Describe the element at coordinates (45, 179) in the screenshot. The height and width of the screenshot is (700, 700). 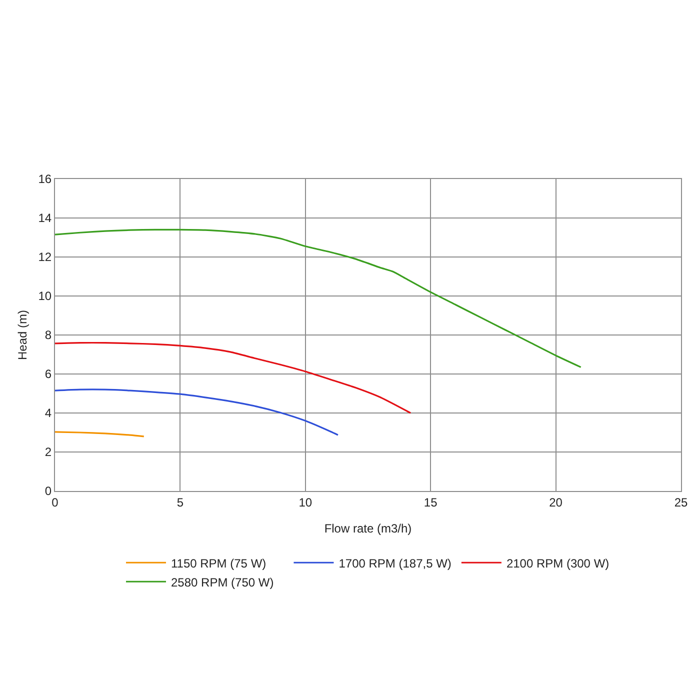
I see `y-tick-label: 16` at that location.